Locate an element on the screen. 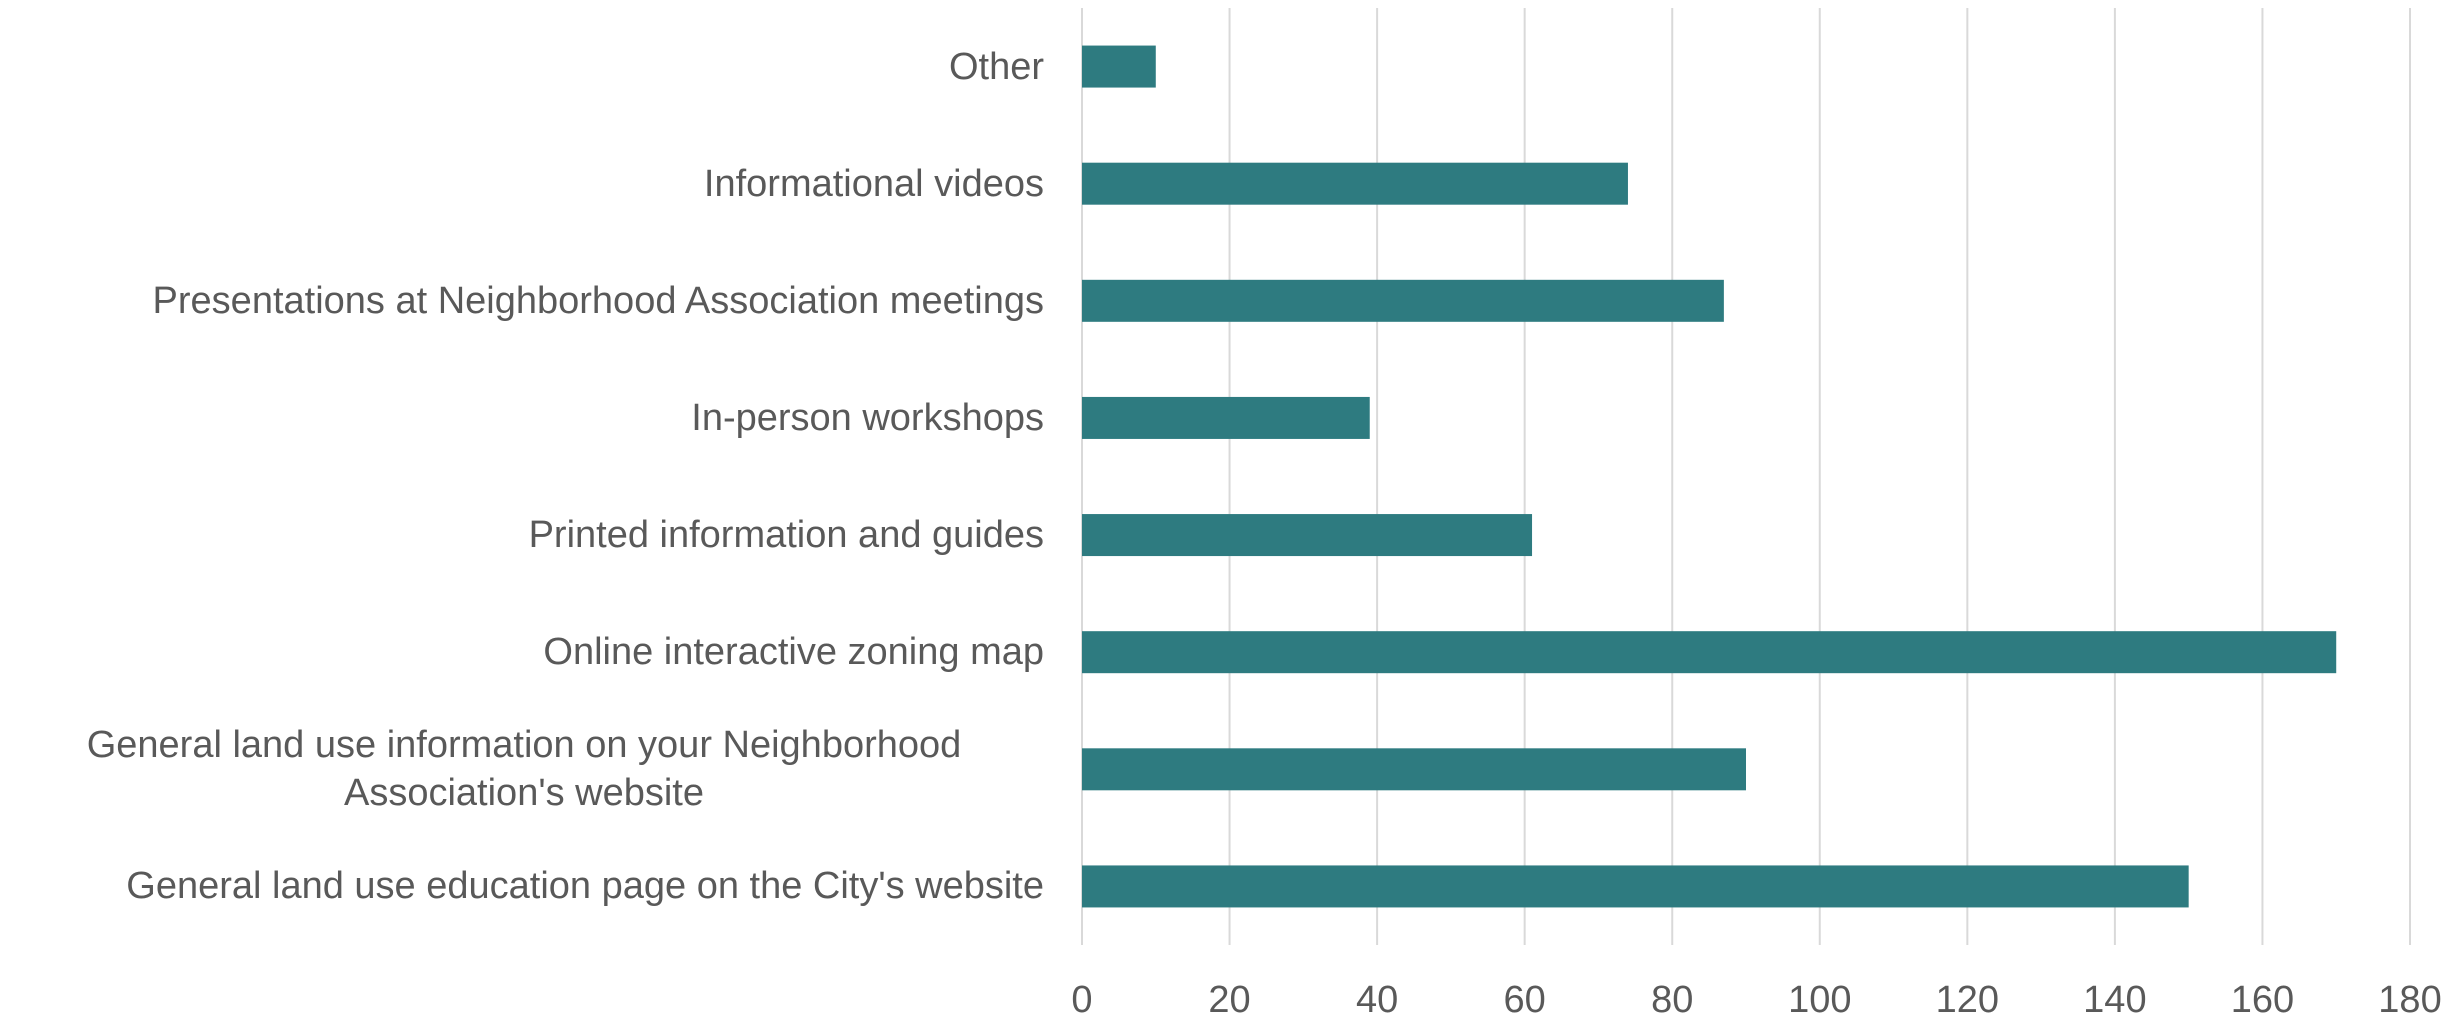  x-tick-label: 120 is located at coordinates (1967, 999).